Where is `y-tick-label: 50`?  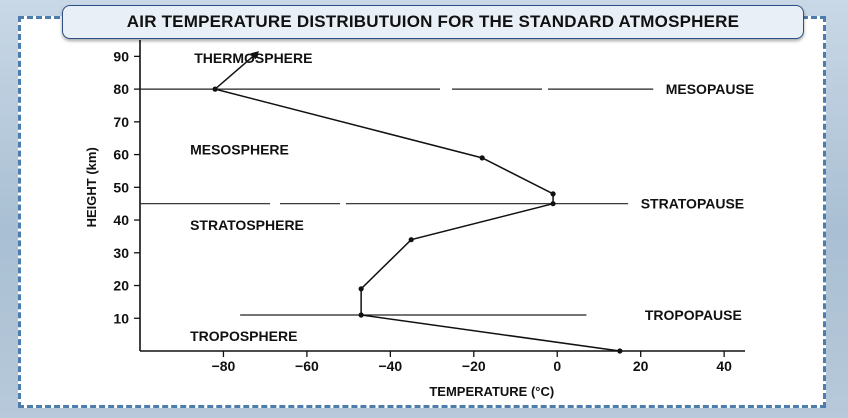
y-tick-label: 50 is located at coordinates (121, 187).